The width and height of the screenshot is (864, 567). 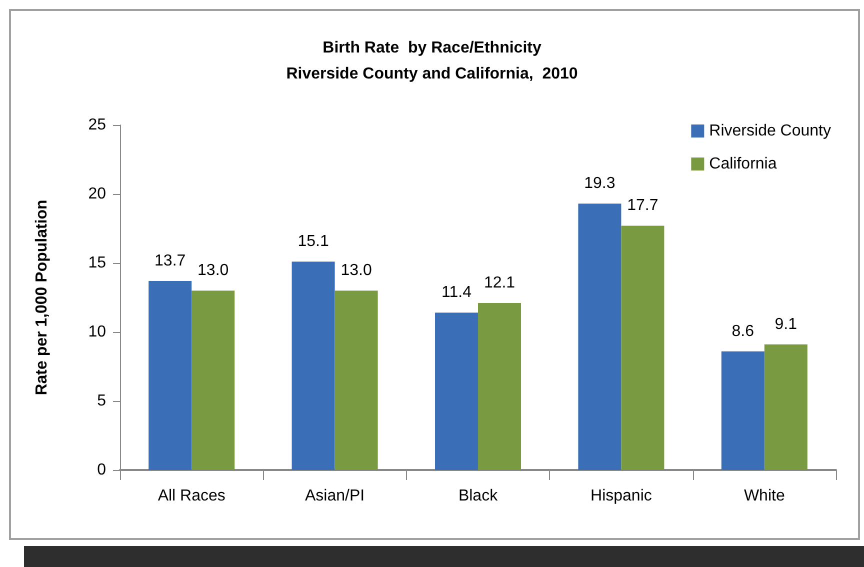 What do you see at coordinates (457, 293) in the screenshot?
I see `data-label: 11.4` at bounding box center [457, 293].